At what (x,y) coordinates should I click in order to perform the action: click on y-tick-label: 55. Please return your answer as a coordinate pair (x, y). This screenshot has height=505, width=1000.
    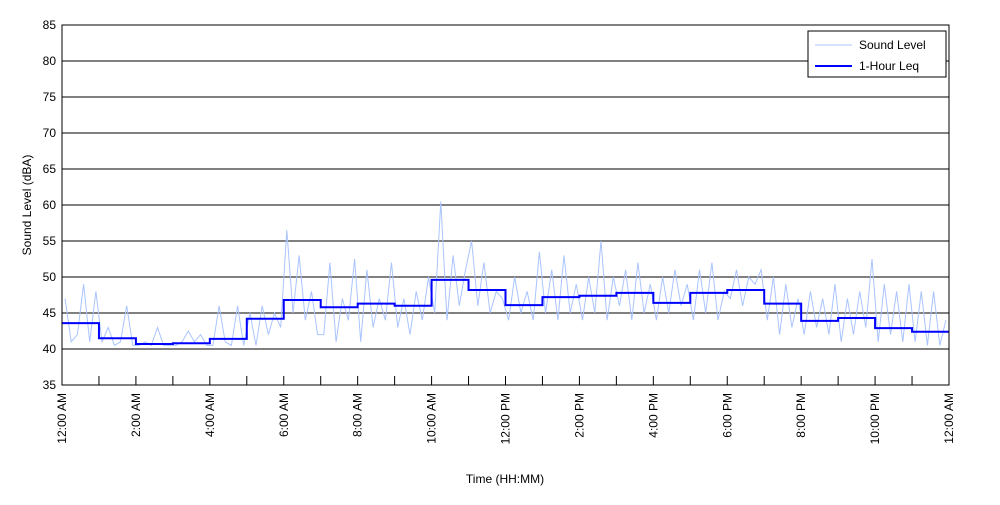
    Looking at the image, I should click on (50, 241).